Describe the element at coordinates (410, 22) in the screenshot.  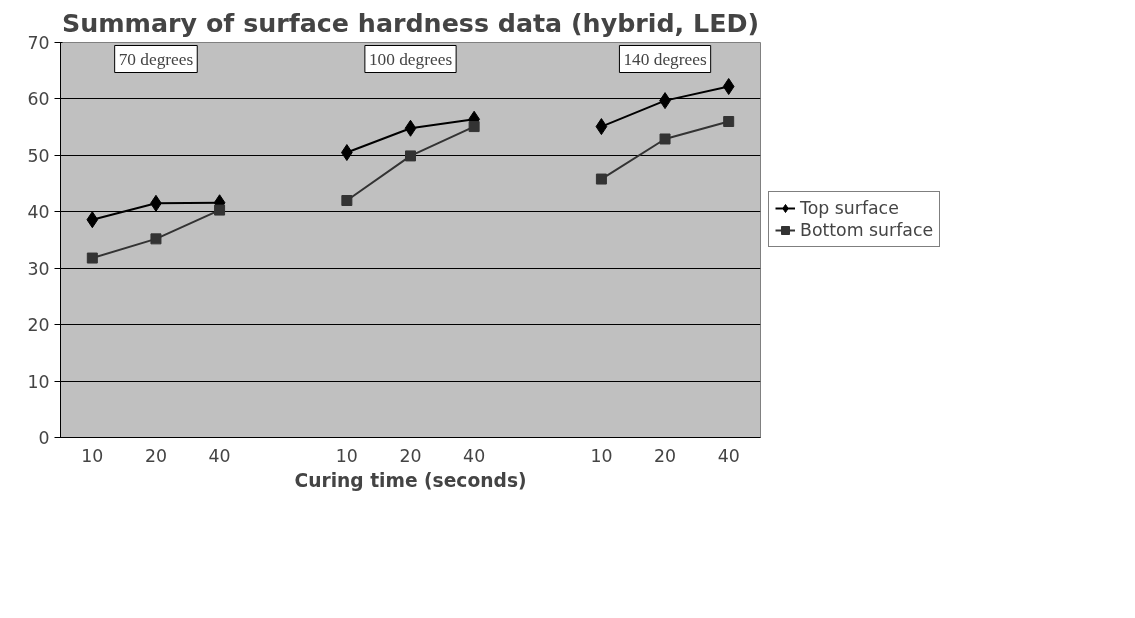
I see `chart-title: Summary of surface hardness data (hybrid, LED)` at that location.